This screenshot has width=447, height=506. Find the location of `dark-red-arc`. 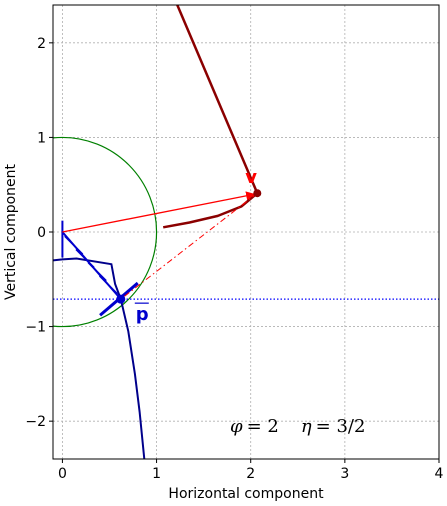

dark-red-arc is located at coordinates (210, 210).